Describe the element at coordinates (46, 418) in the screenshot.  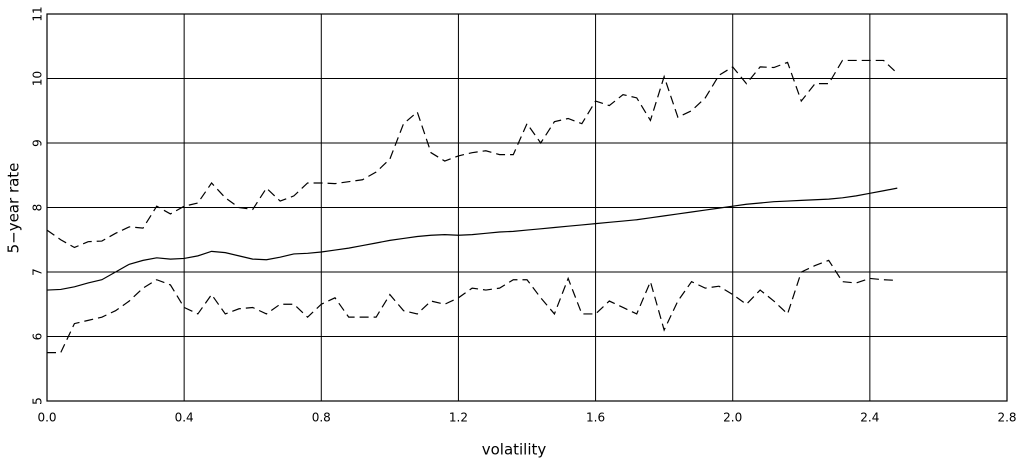
I see `x-tick-label: 0.0` at that location.